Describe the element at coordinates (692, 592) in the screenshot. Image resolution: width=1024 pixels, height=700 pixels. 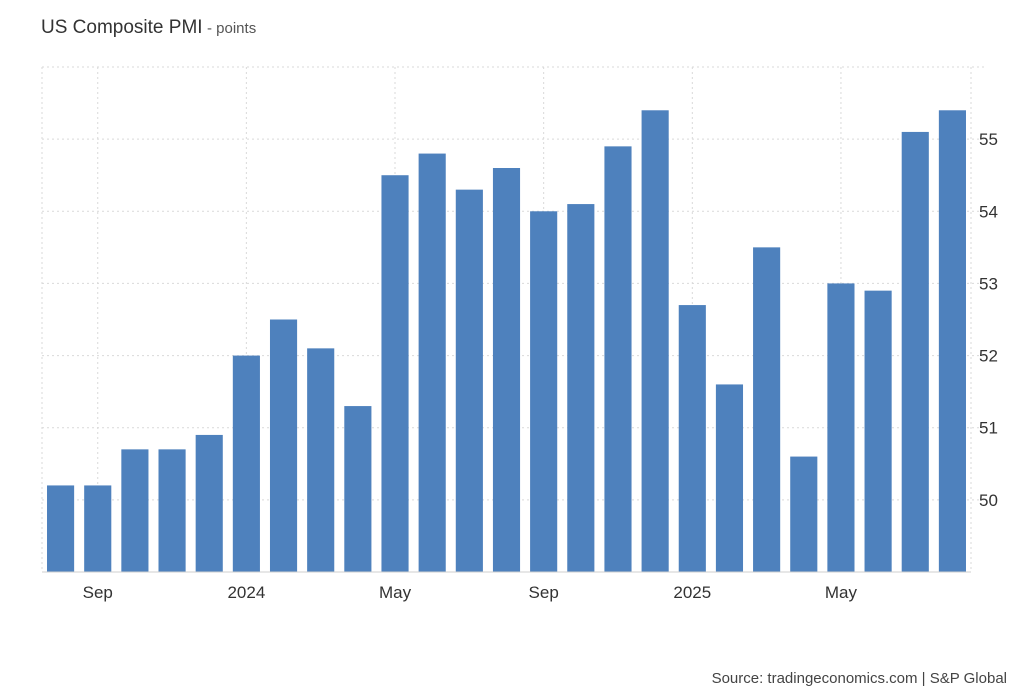
I see `x-tick-label: 2025` at that location.